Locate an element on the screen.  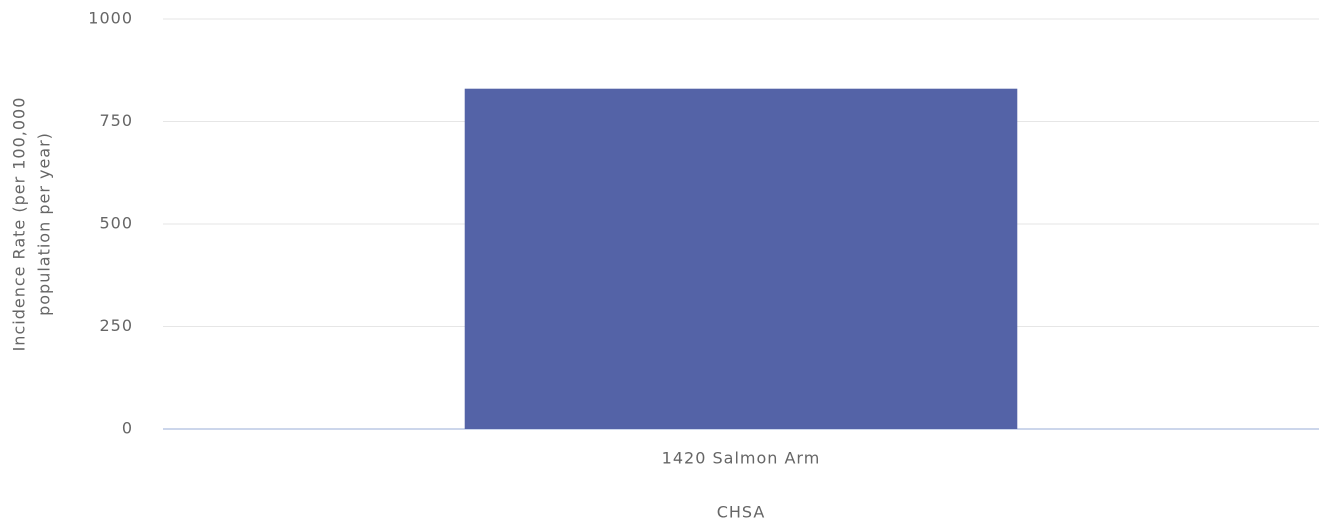
y-tick-label: 750 is located at coordinates (116, 120).